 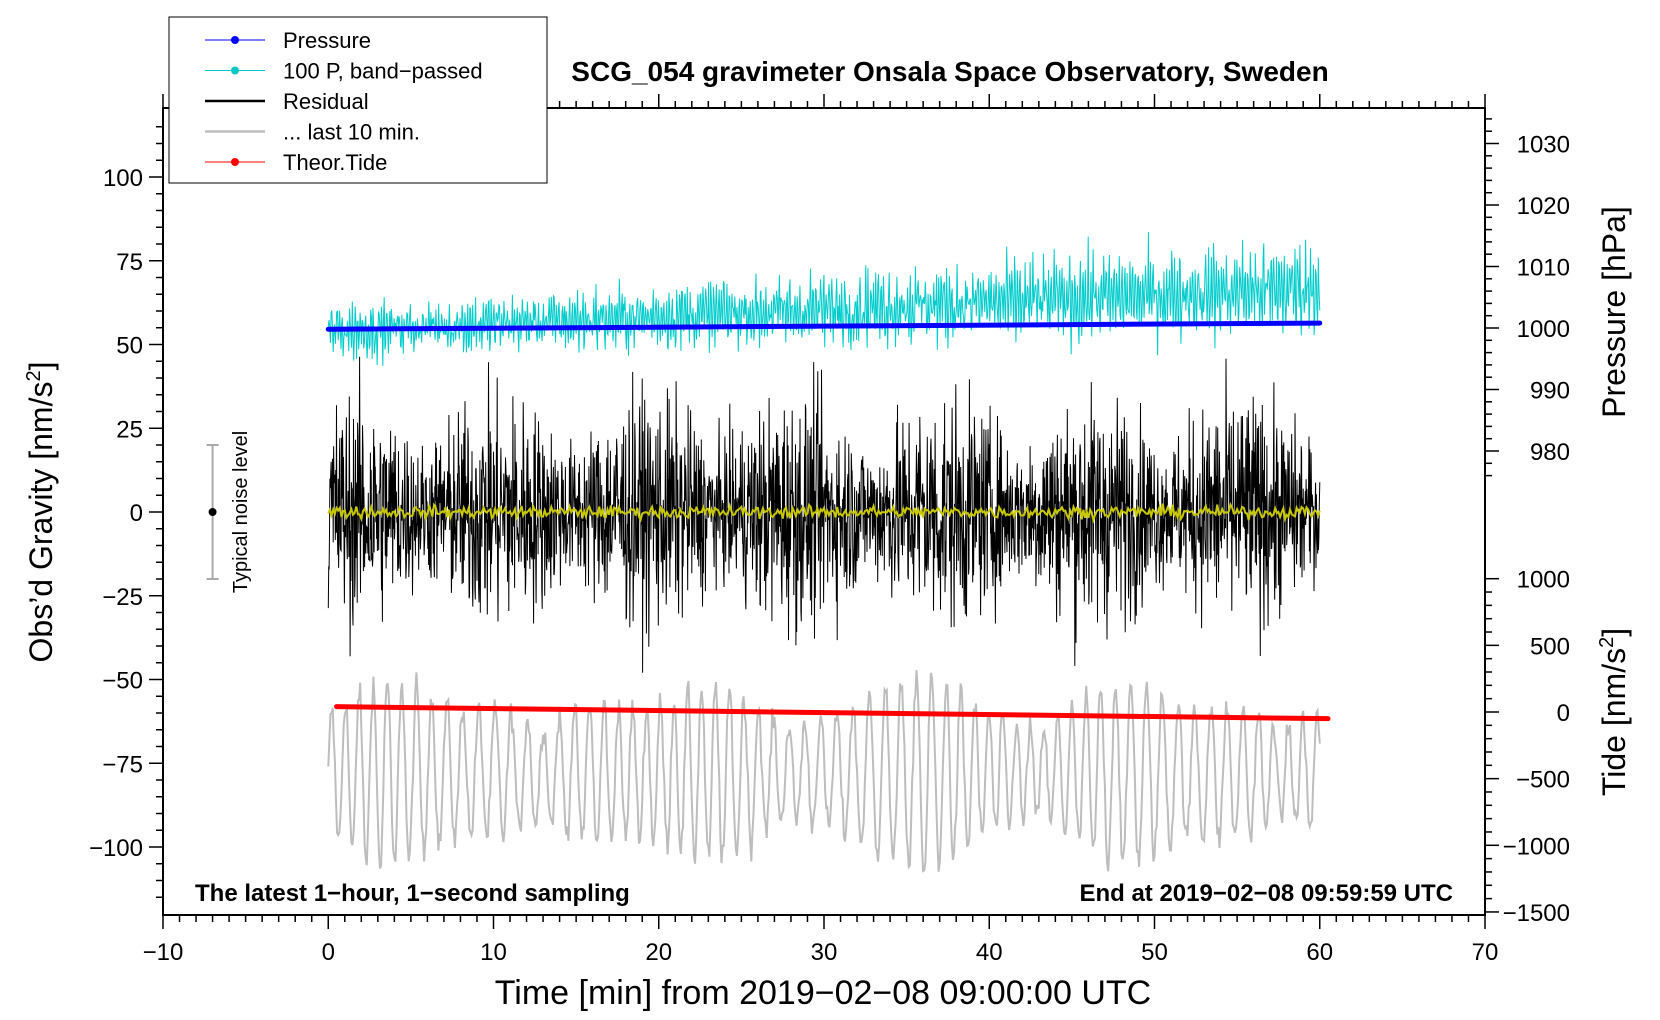 What do you see at coordinates (163, 952) in the screenshot?
I see `x-tick-label: −10` at bounding box center [163, 952].